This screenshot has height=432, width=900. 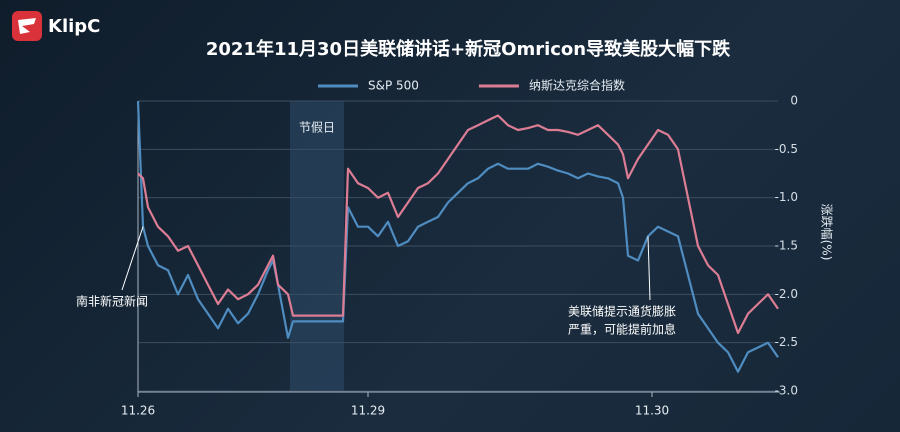 I want to click on x-tick-label: 11.30, so click(x=652, y=411).